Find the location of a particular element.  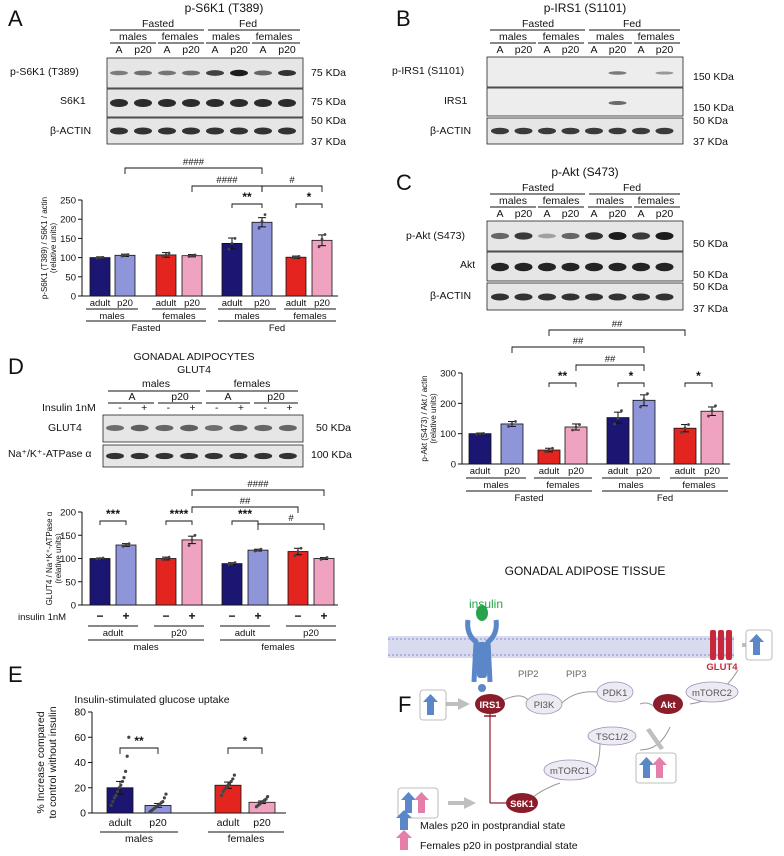

panel-b-row-label: β-ACTIN is located at coordinates (450, 131).